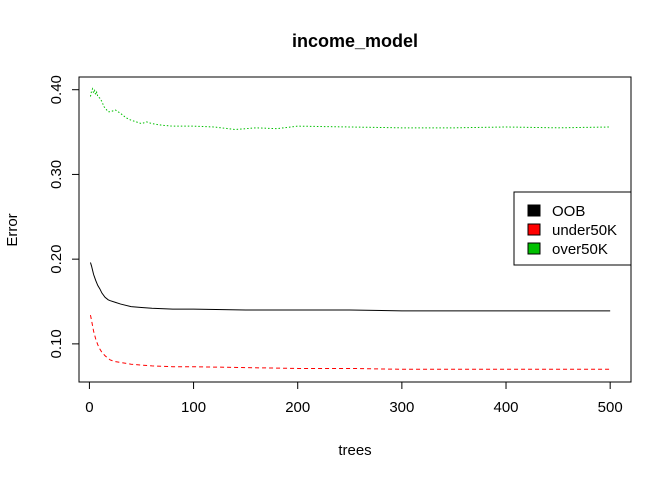 This screenshot has height=480, width=672. Describe the element at coordinates (56, 174) in the screenshot. I see `y-tick-label: 0.30` at that location.